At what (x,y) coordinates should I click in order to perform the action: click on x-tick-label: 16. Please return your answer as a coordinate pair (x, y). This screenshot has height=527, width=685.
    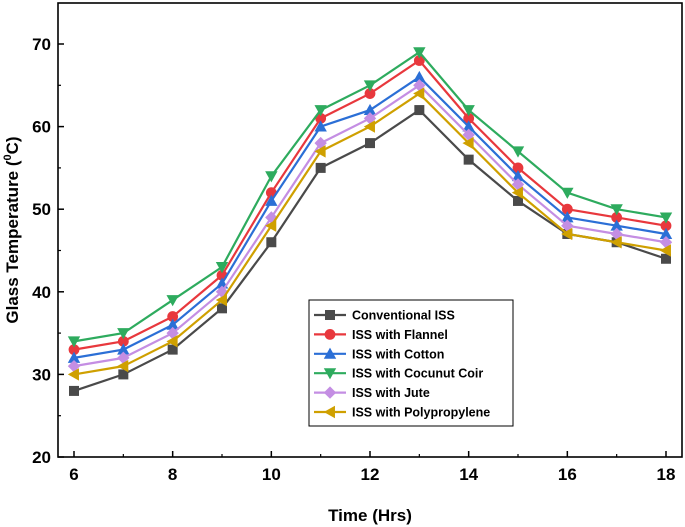
    Looking at the image, I should click on (567, 474).